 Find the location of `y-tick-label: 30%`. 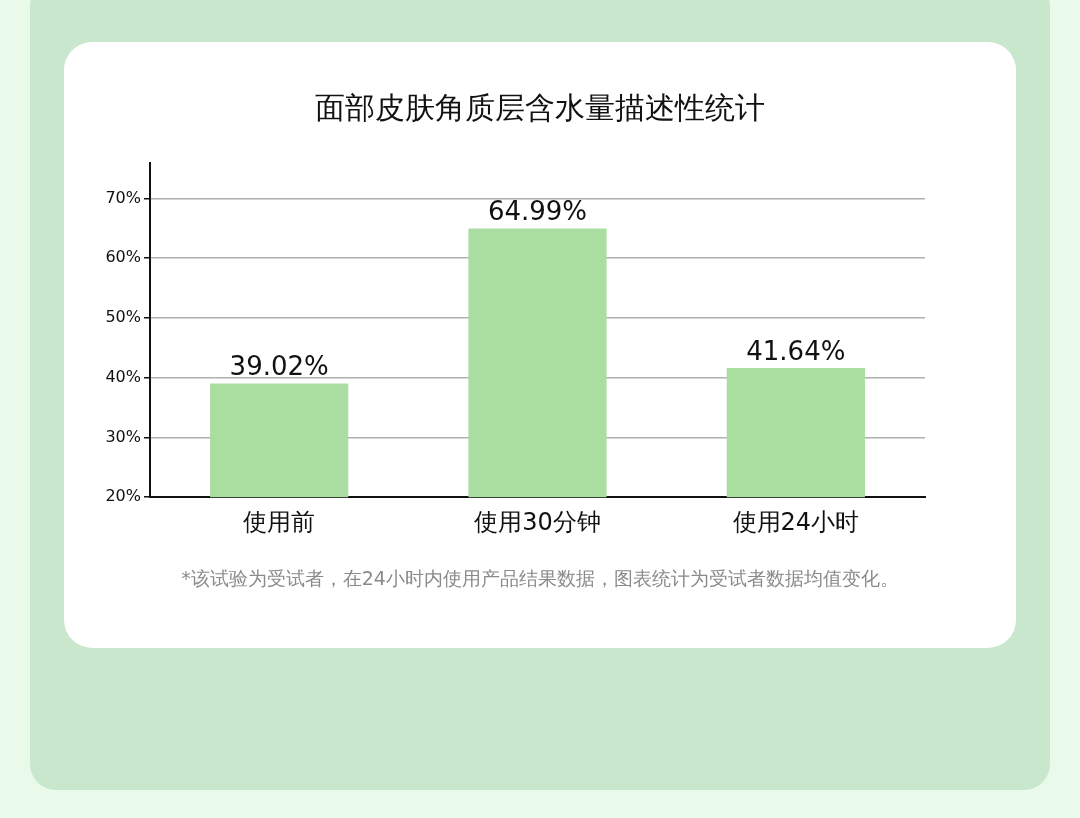

y-tick-label: 30% is located at coordinates (123, 436).